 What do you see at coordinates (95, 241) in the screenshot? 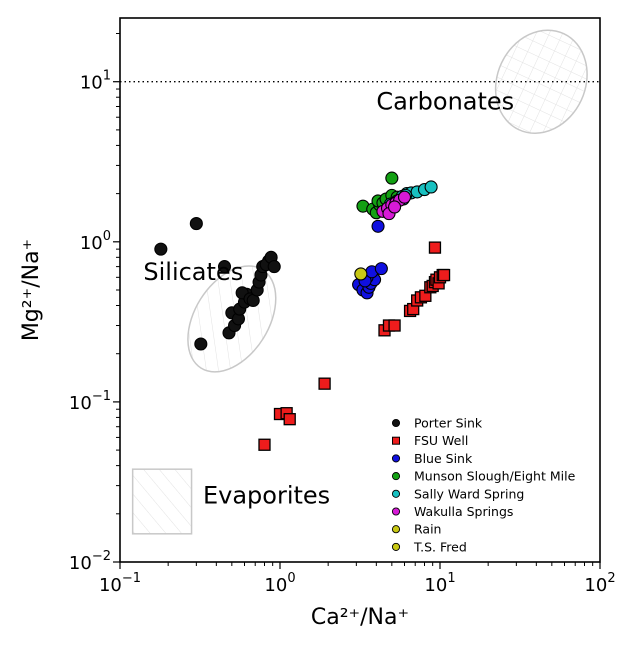
I see `y-tick-label: 10⁰` at bounding box center [95, 241].